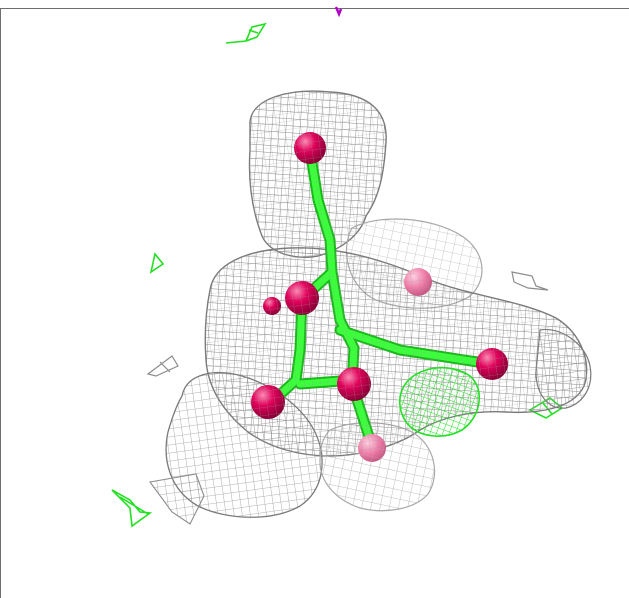 This screenshot has width=629, height=598. Describe the element at coordinates (338, 12) in the screenshot. I see `magenta-fragment` at that location.